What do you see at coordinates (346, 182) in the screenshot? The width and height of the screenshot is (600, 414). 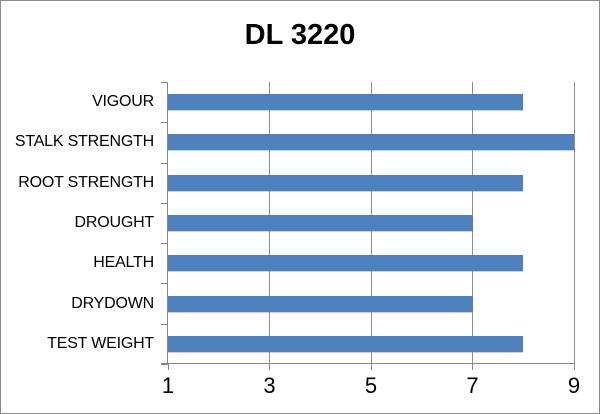 I see `bar-root-strength` at bounding box center [346, 182].